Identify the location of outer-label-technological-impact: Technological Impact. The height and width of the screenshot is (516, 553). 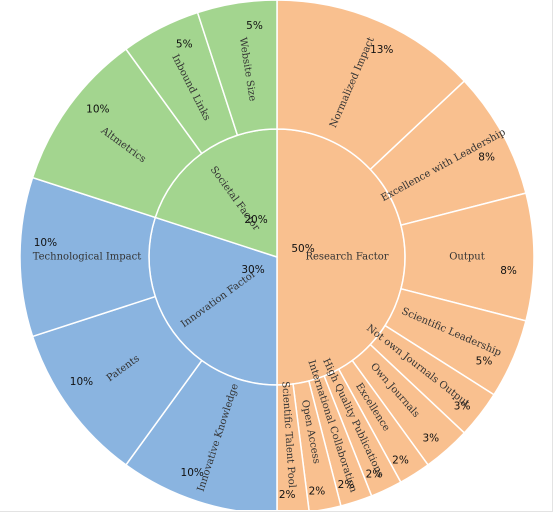
(87, 257).